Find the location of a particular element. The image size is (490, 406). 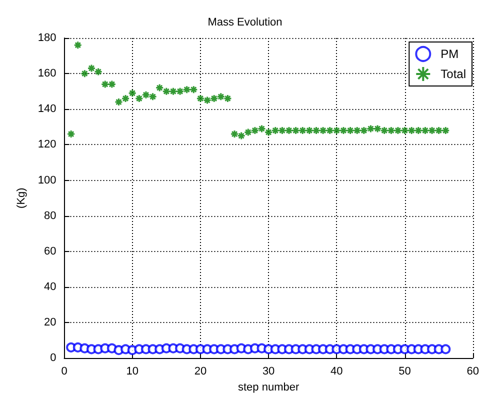

y-tick-label: 80 is located at coordinates (50, 216).